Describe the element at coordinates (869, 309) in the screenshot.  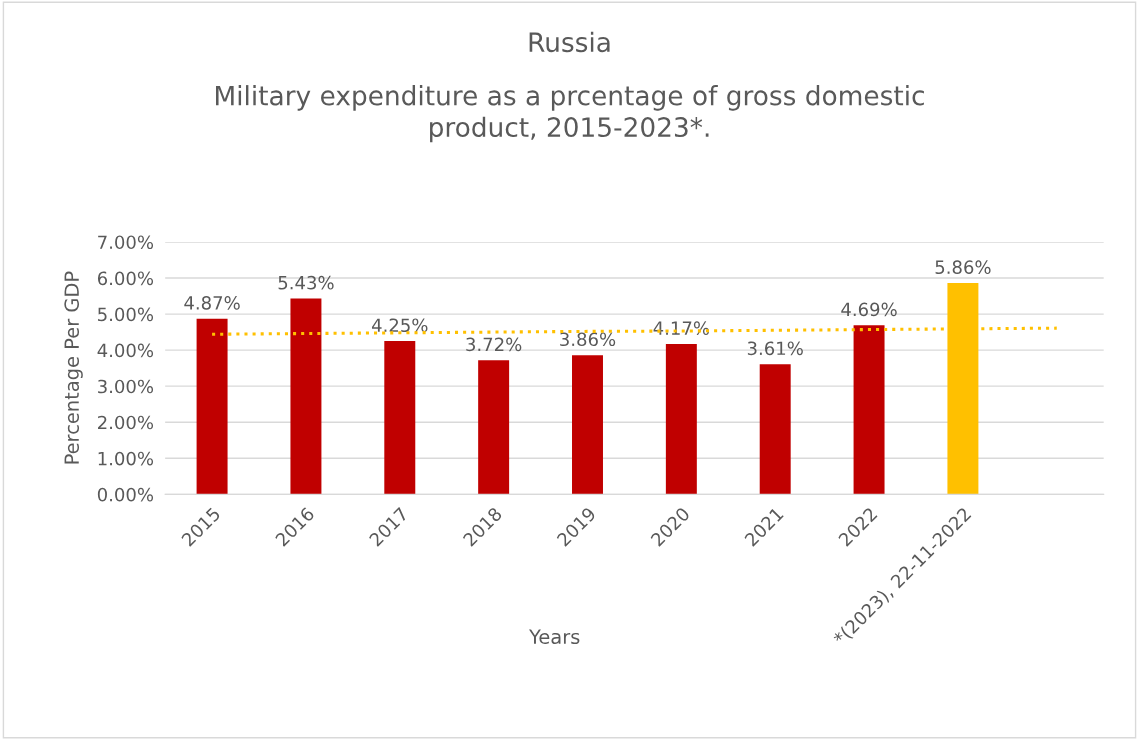
I see `data-label: 4.69%` at that location.